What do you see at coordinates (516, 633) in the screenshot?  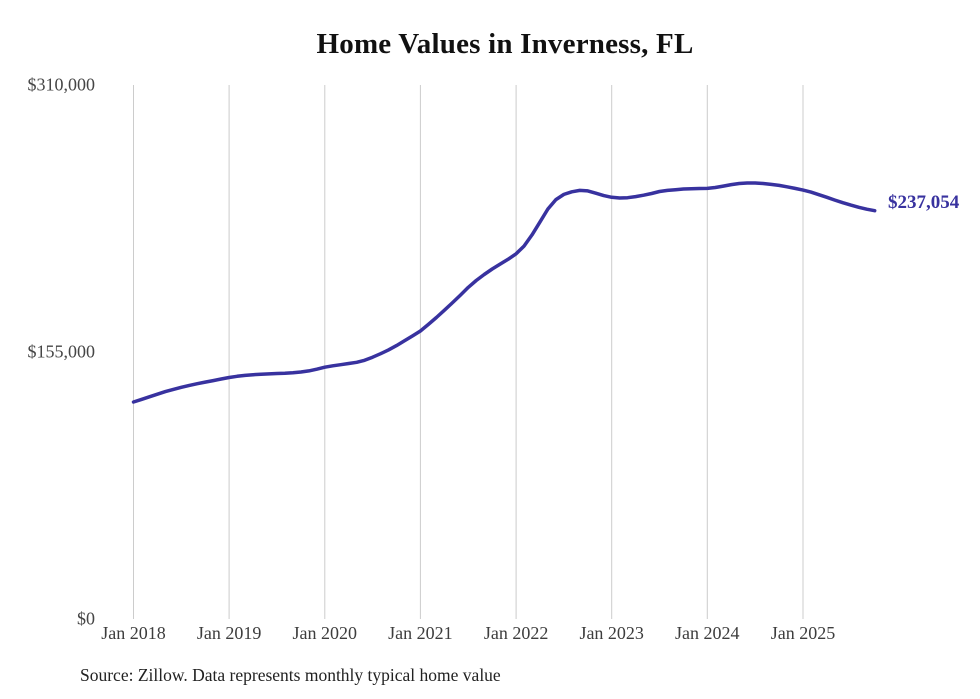 I see `x-axis-tick: Jan 2022` at bounding box center [516, 633].